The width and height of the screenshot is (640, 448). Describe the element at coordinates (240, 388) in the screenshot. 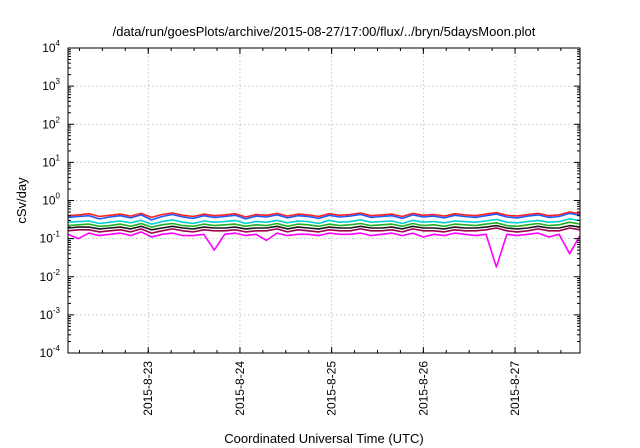

I see `x-tick-label: 2015-8-24` at that location.